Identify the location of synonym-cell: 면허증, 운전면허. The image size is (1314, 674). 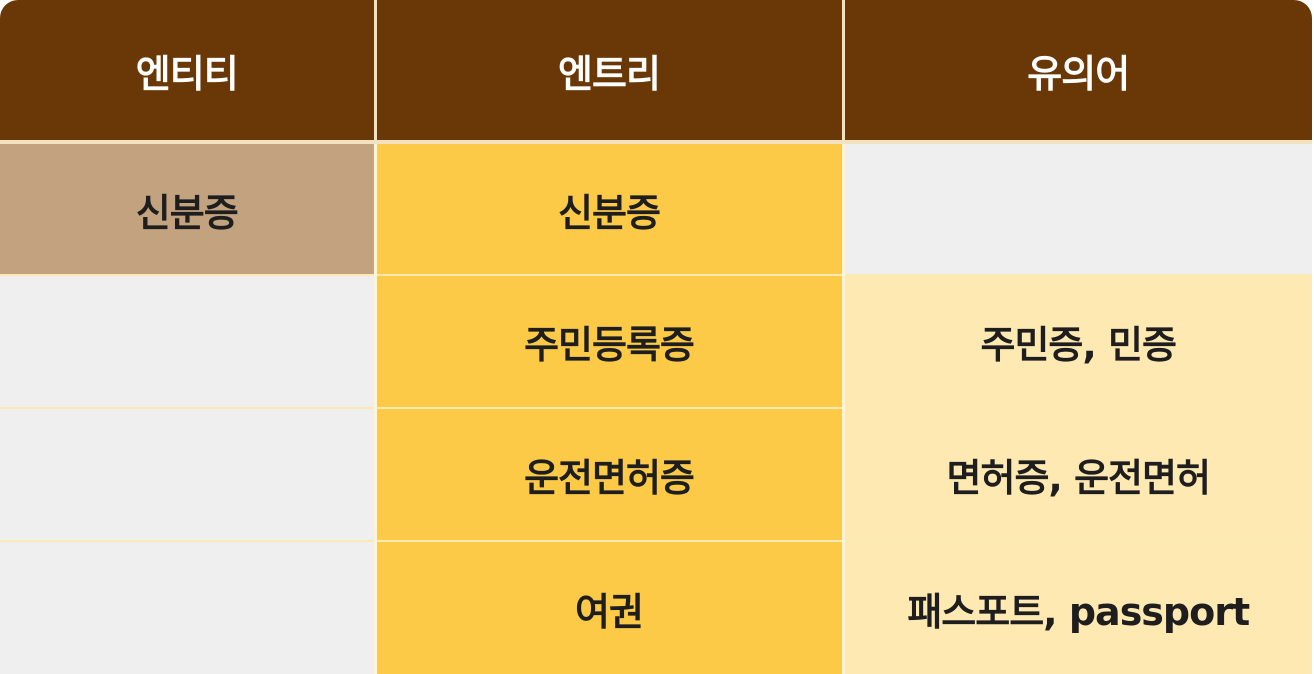
(1077, 475).